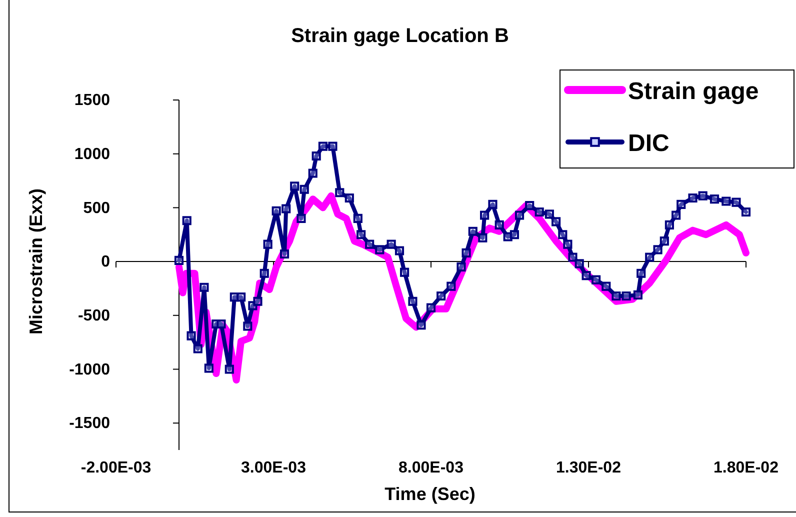  What do you see at coordinates (400, 36) in the screenshot?
I see `chart-title: Strain gage Location B` at bounding box center [400, 36].